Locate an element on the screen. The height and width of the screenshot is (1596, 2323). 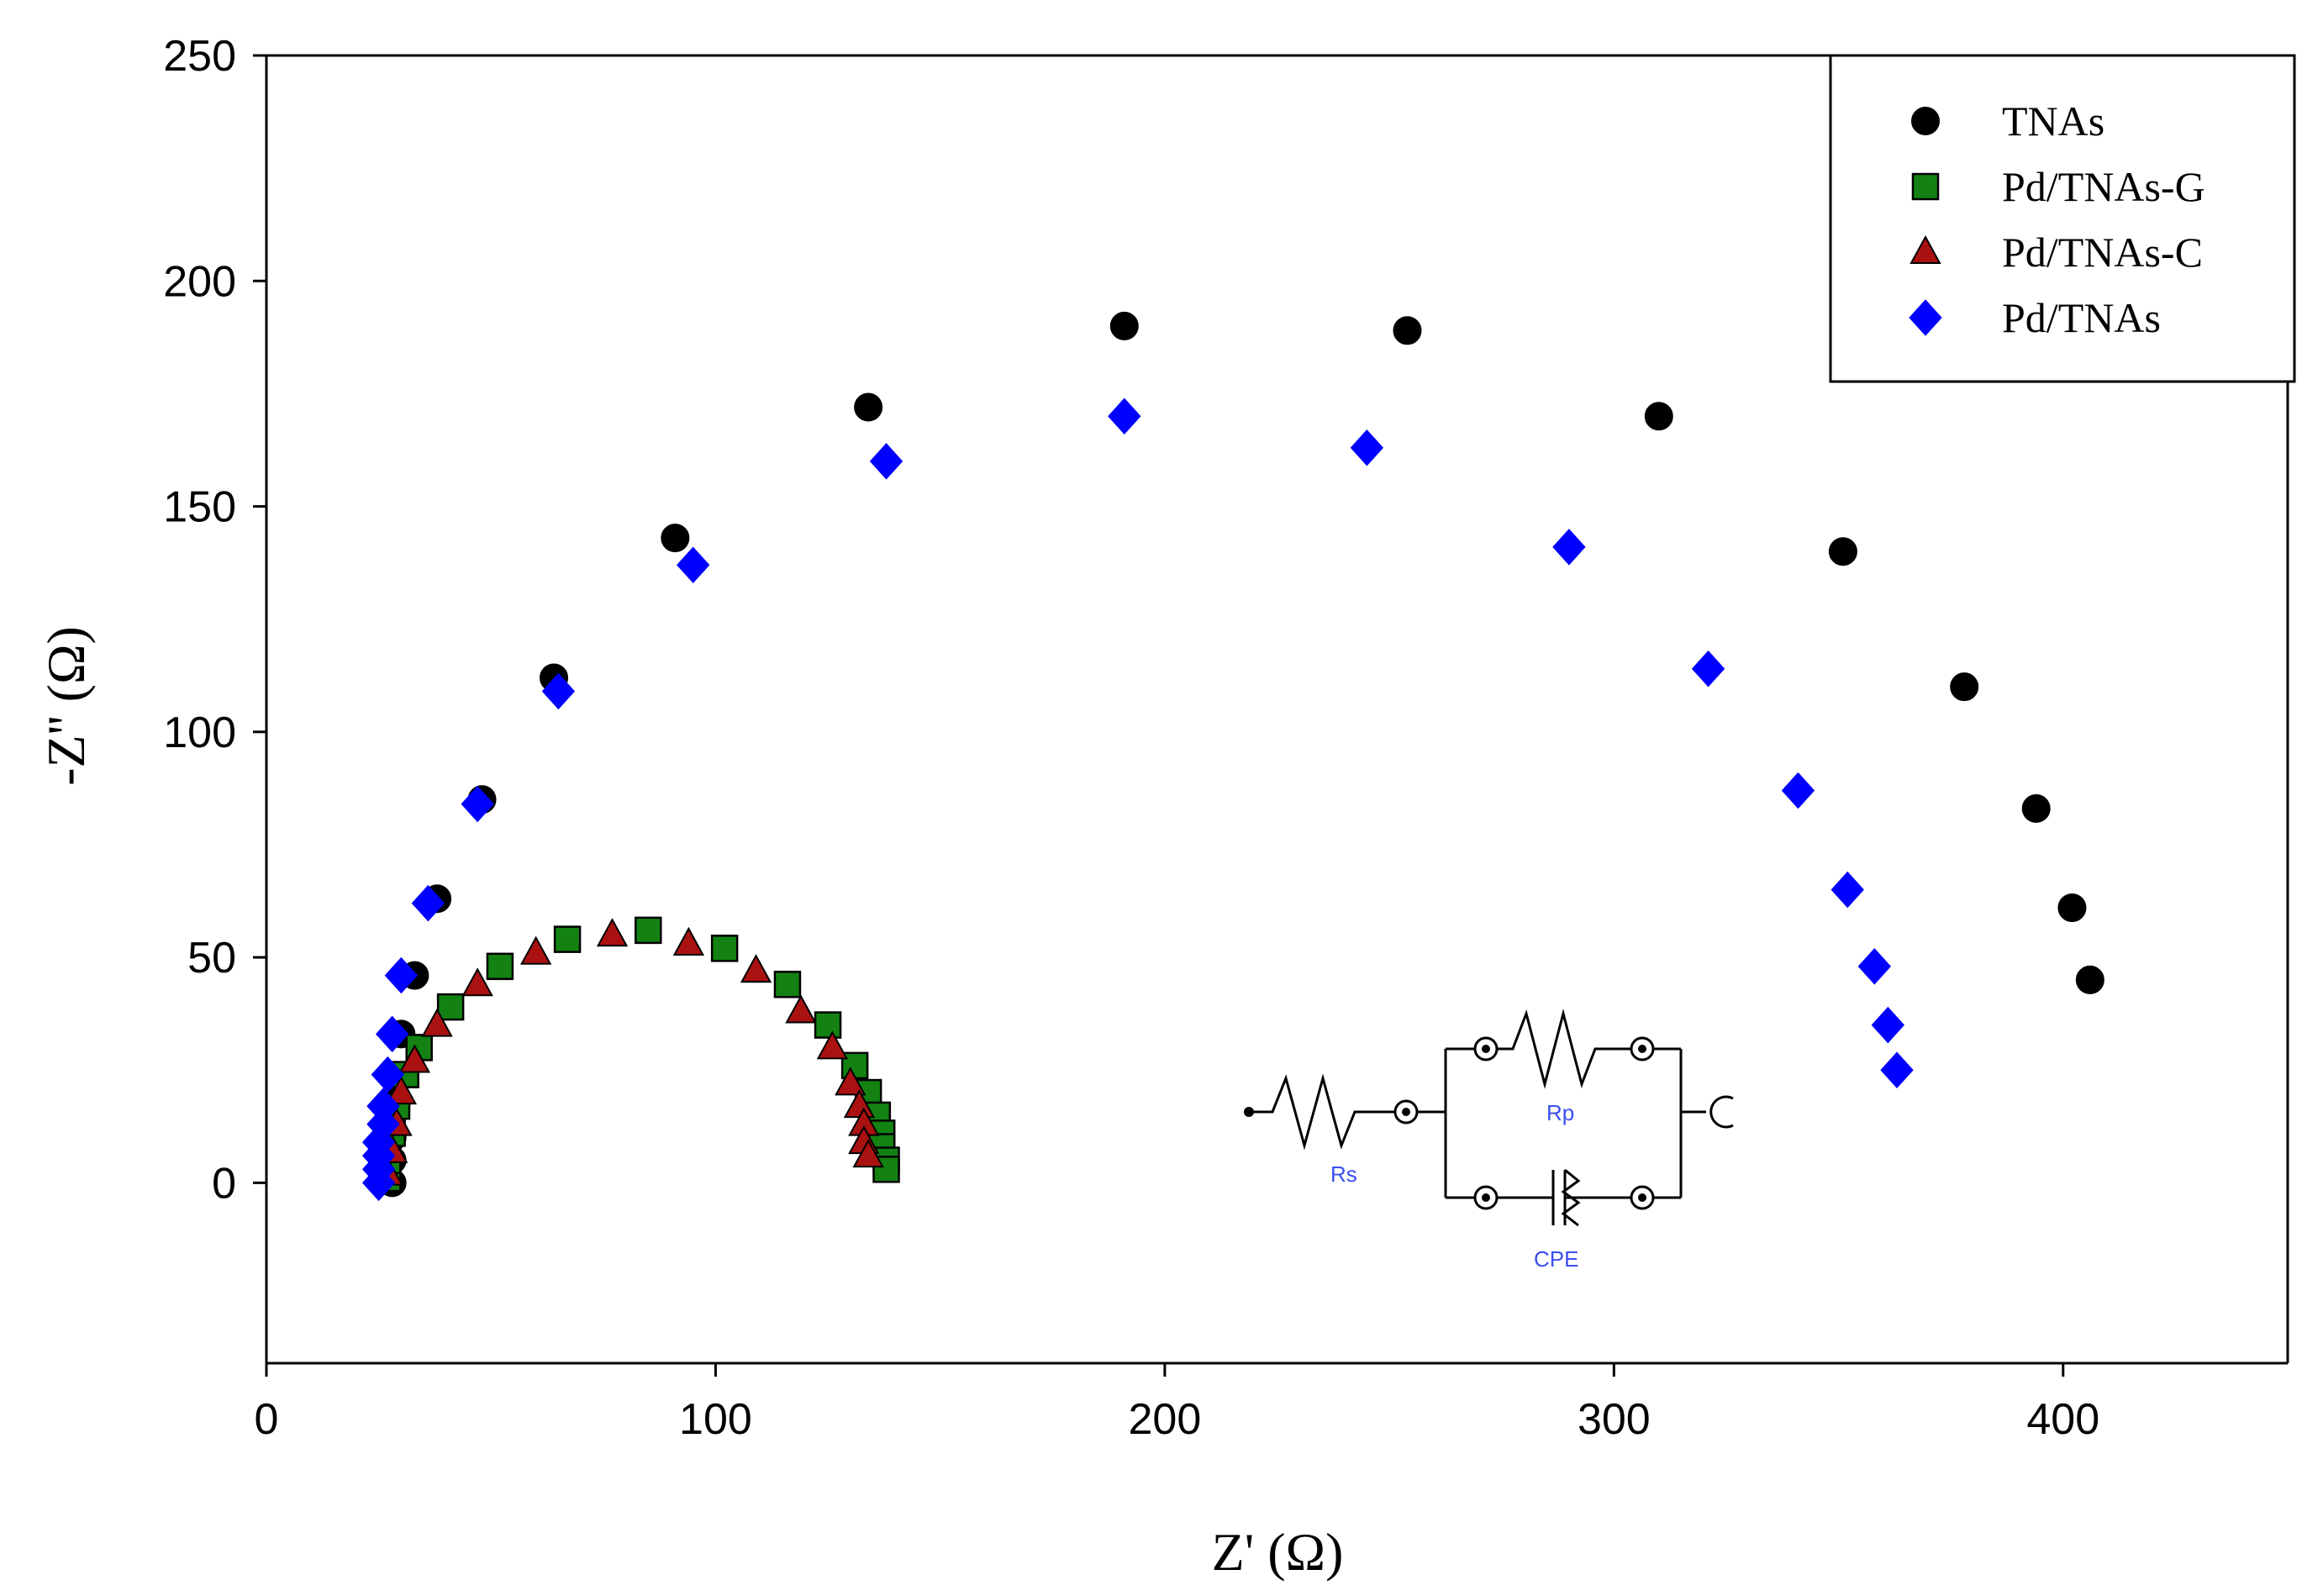
y-axis-title: -Z'' (Ω) is located at coordinates (66, 706).